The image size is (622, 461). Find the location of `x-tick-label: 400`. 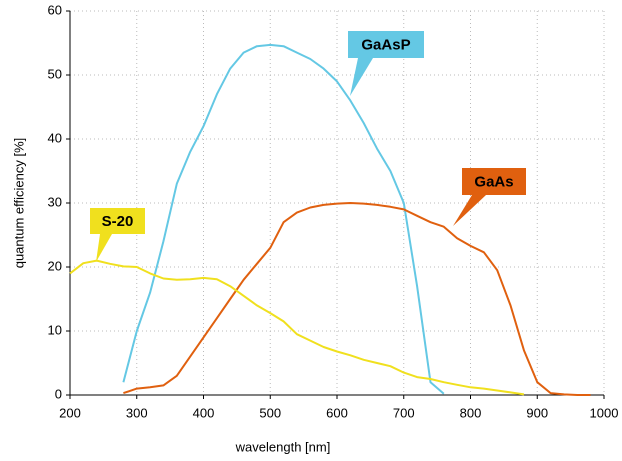

x-tick-label: 400 is located at coordinates (204, 412).